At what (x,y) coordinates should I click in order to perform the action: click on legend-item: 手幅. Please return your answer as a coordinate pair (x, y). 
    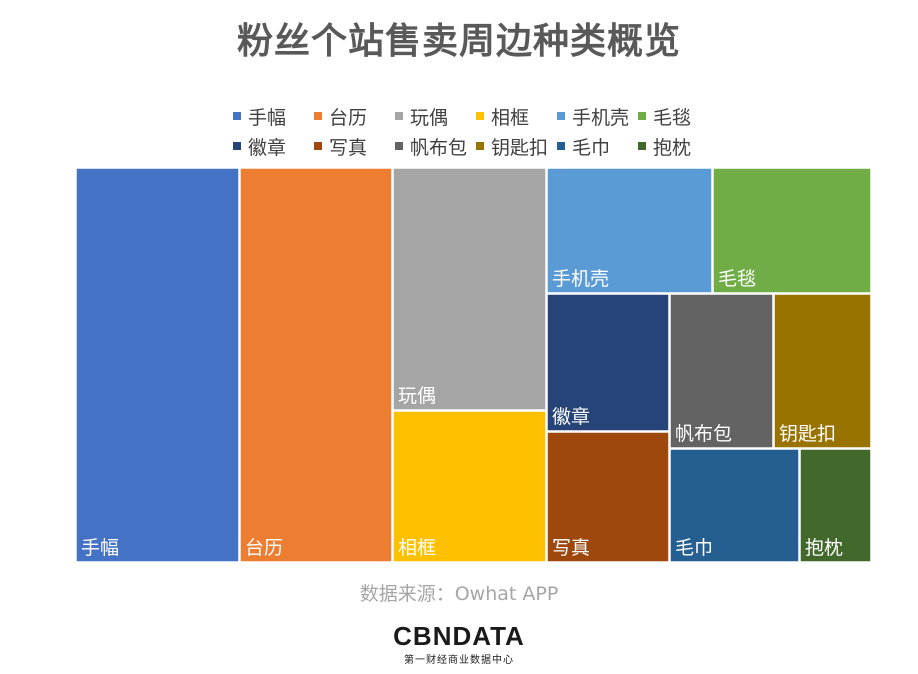
    Looking at the image, I should click on (273, 116).